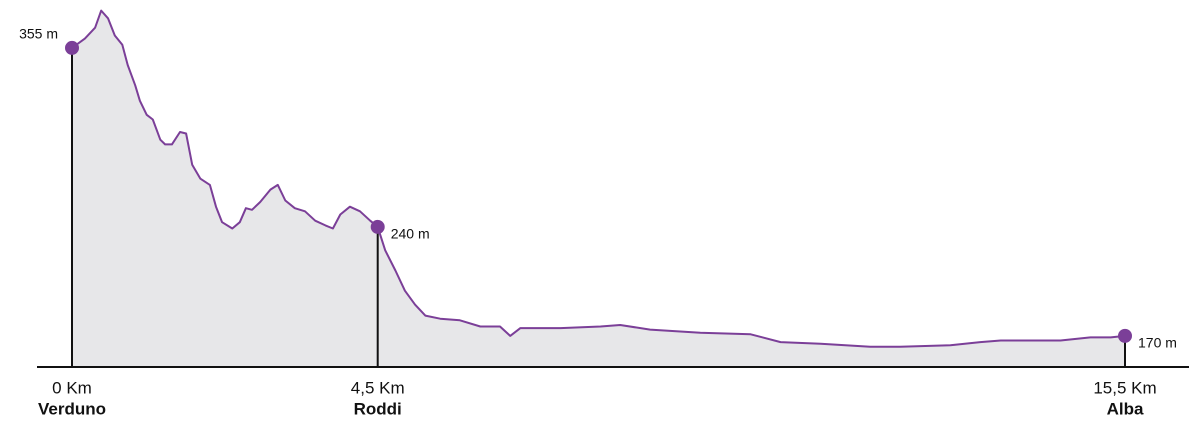  Describe the element at coordinates (72, 387) in the screenshot. I see `x-tick-label: 0 Km` at that location.